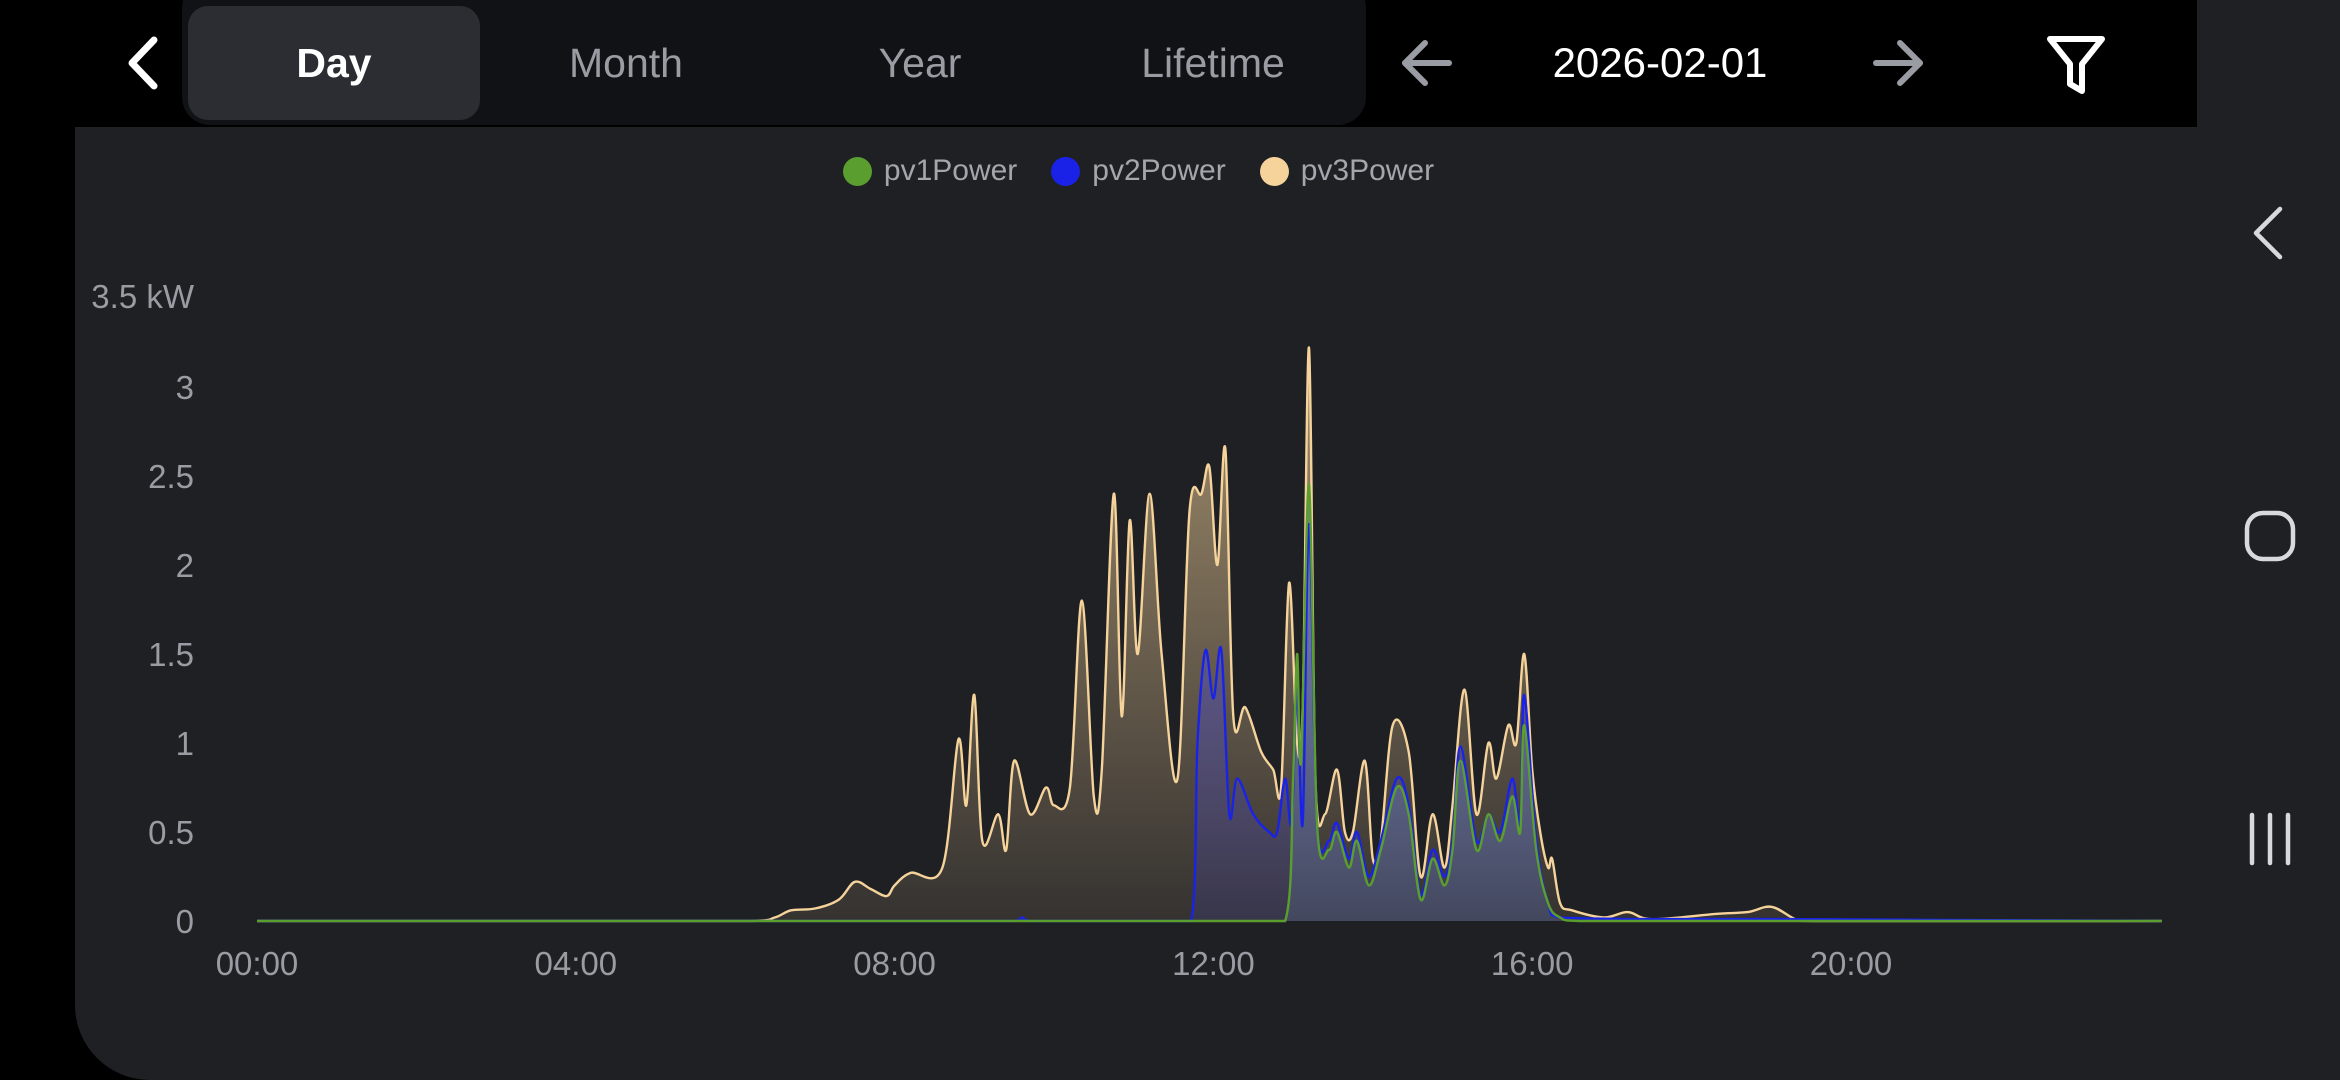 The width and height of the screenshot is (2340, 1080). Describe the element at coordinates (774, 62) in the screenshot. I see `period-segmented-control: Day Month Year Lifetime` at that location.